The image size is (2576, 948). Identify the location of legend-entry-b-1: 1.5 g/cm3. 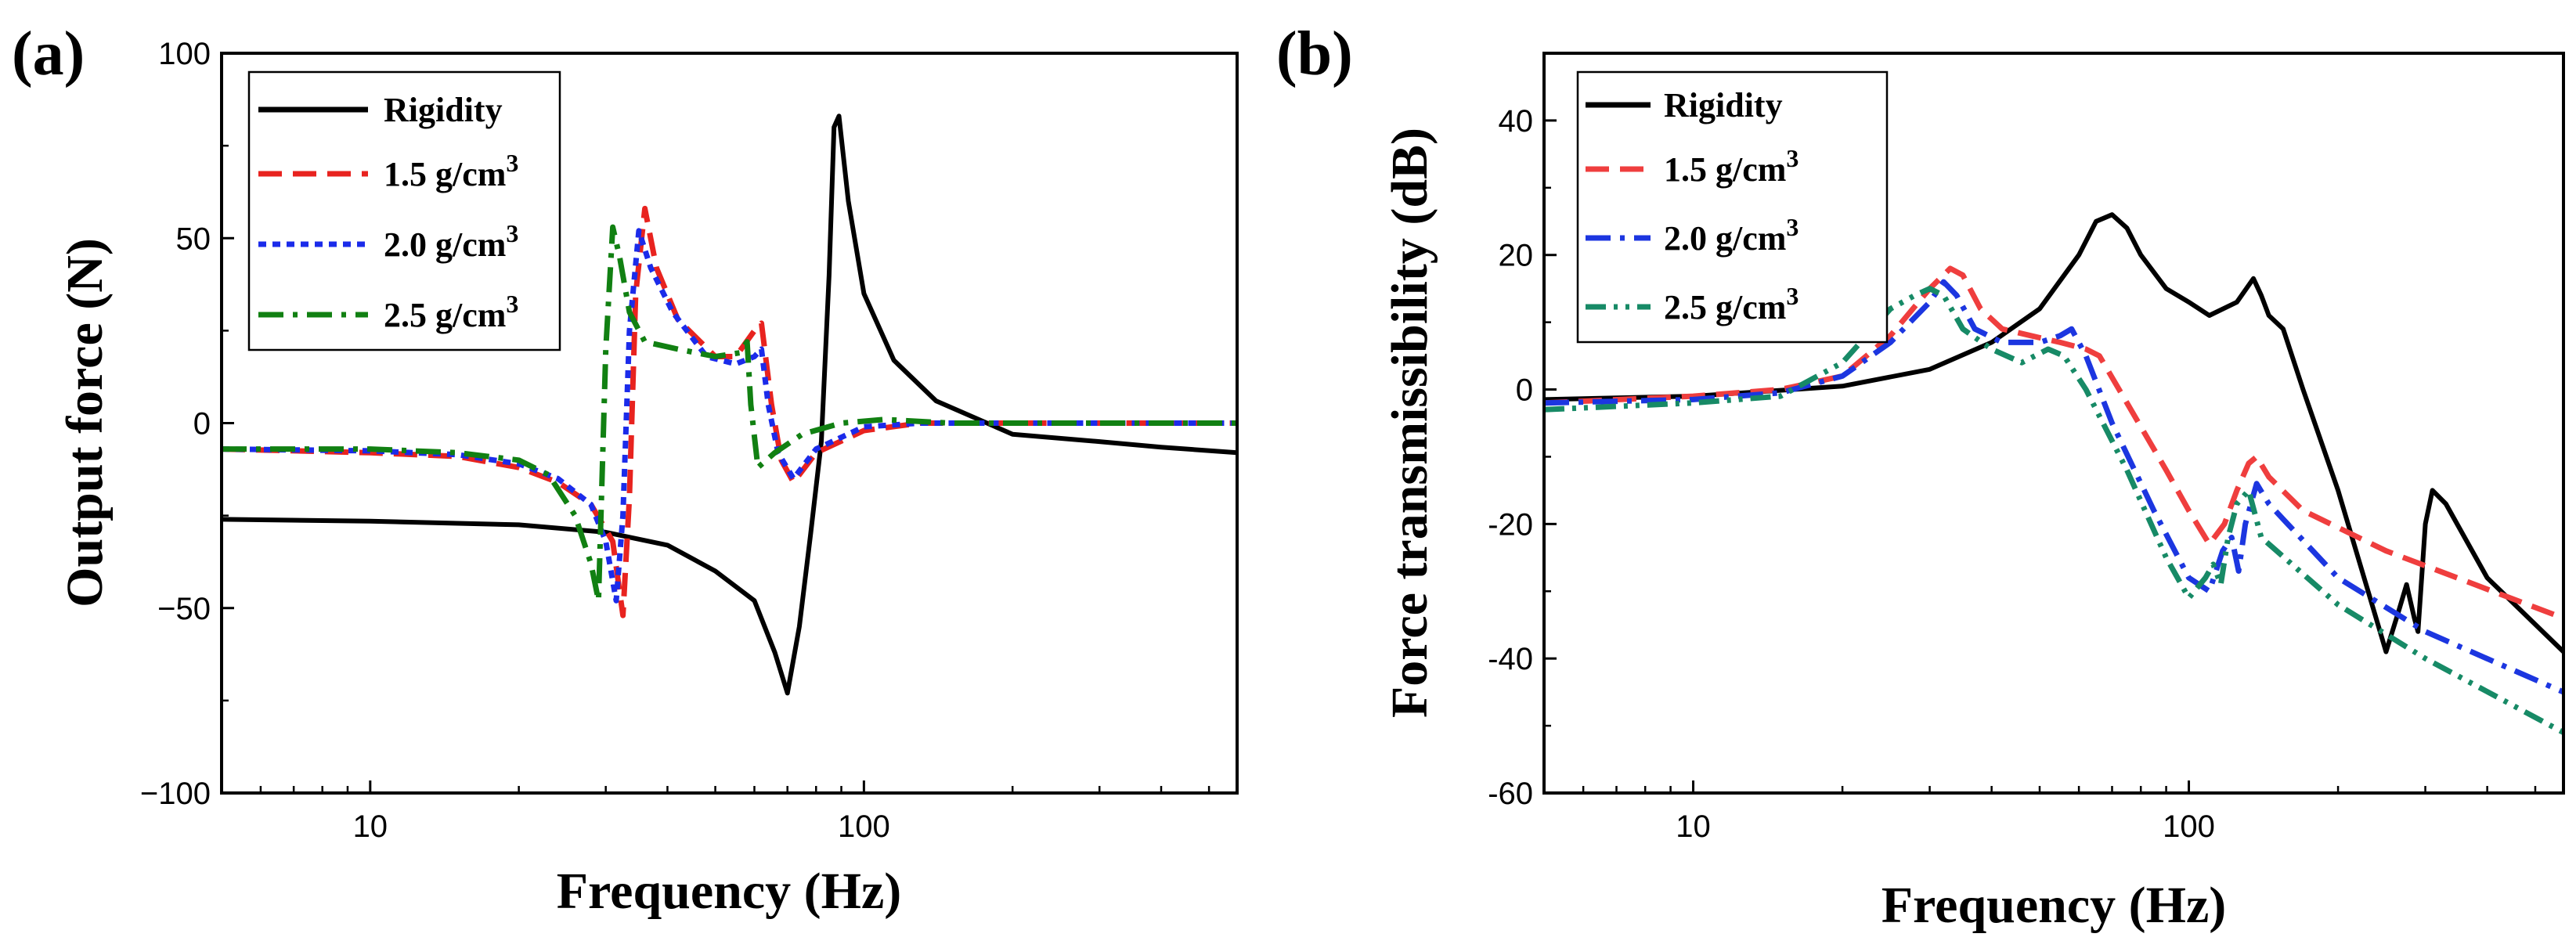
(1692, 166).